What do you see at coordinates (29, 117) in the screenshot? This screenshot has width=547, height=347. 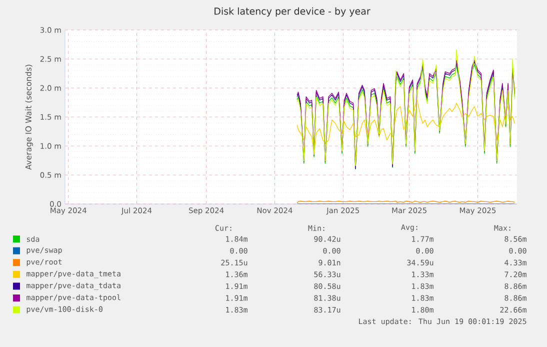 I see `y-axis-title: Average IO Wait (seconds)` at bounding box center [29, 117].